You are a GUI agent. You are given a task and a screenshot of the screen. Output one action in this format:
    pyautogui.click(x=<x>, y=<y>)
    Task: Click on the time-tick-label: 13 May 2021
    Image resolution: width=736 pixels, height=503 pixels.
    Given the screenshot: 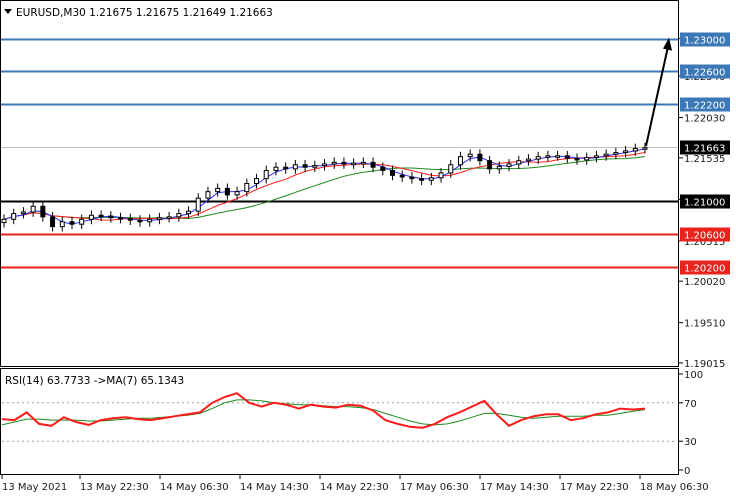 What is the action you would take?
    pyautogui.click(x=34, y=487)
    